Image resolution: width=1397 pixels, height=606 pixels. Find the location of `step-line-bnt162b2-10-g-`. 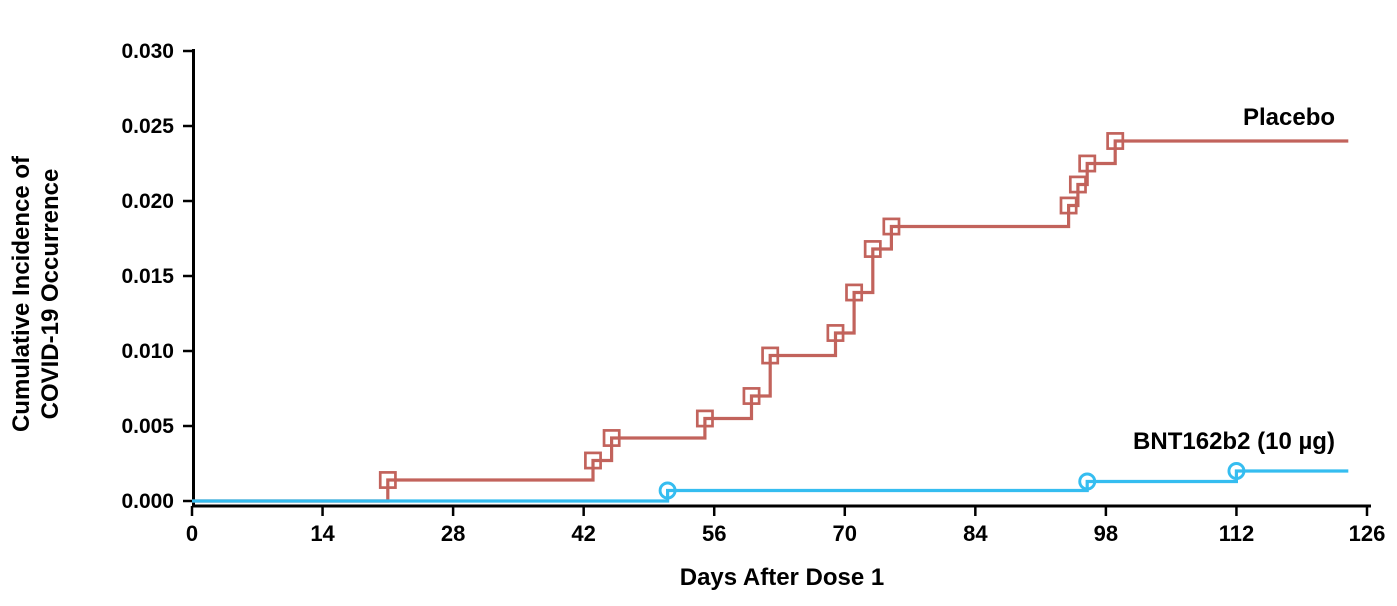

step-line-bnt162b2-10-g- is located at coordinates (770, 486).